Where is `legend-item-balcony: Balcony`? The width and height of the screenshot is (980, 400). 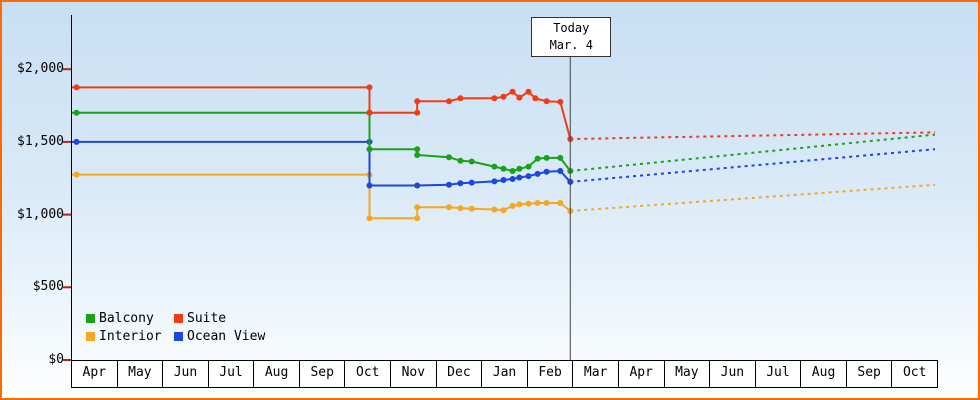 legend-item-balcony: Balcony is located at coordinates (130, 318).